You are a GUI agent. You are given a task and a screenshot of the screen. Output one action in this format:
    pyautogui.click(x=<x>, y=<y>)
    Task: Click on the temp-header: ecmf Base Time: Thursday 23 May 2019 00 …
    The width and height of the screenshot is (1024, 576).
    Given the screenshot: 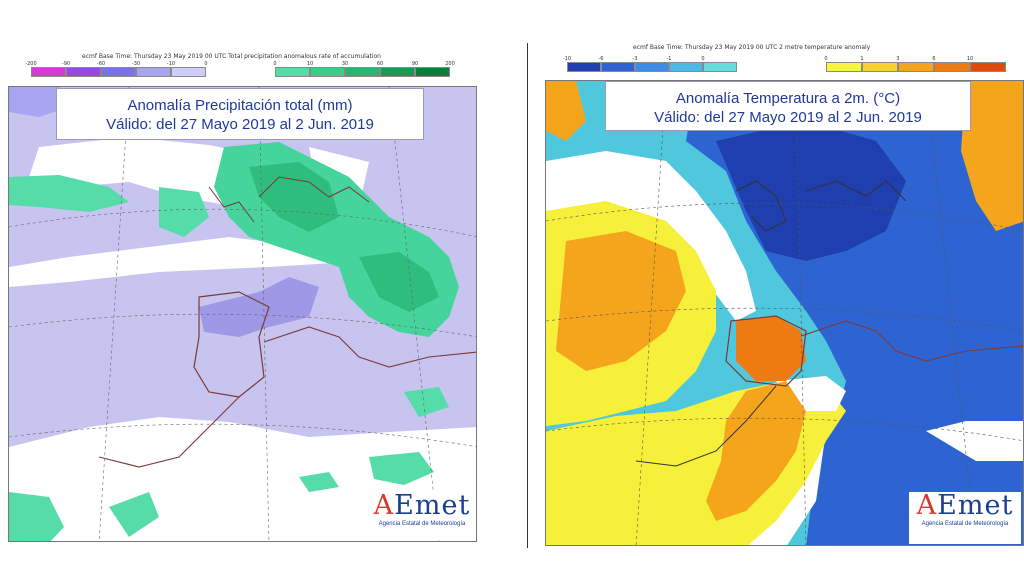 What is the action you would take?
    pyautogui.click(x=752, y=47)
    